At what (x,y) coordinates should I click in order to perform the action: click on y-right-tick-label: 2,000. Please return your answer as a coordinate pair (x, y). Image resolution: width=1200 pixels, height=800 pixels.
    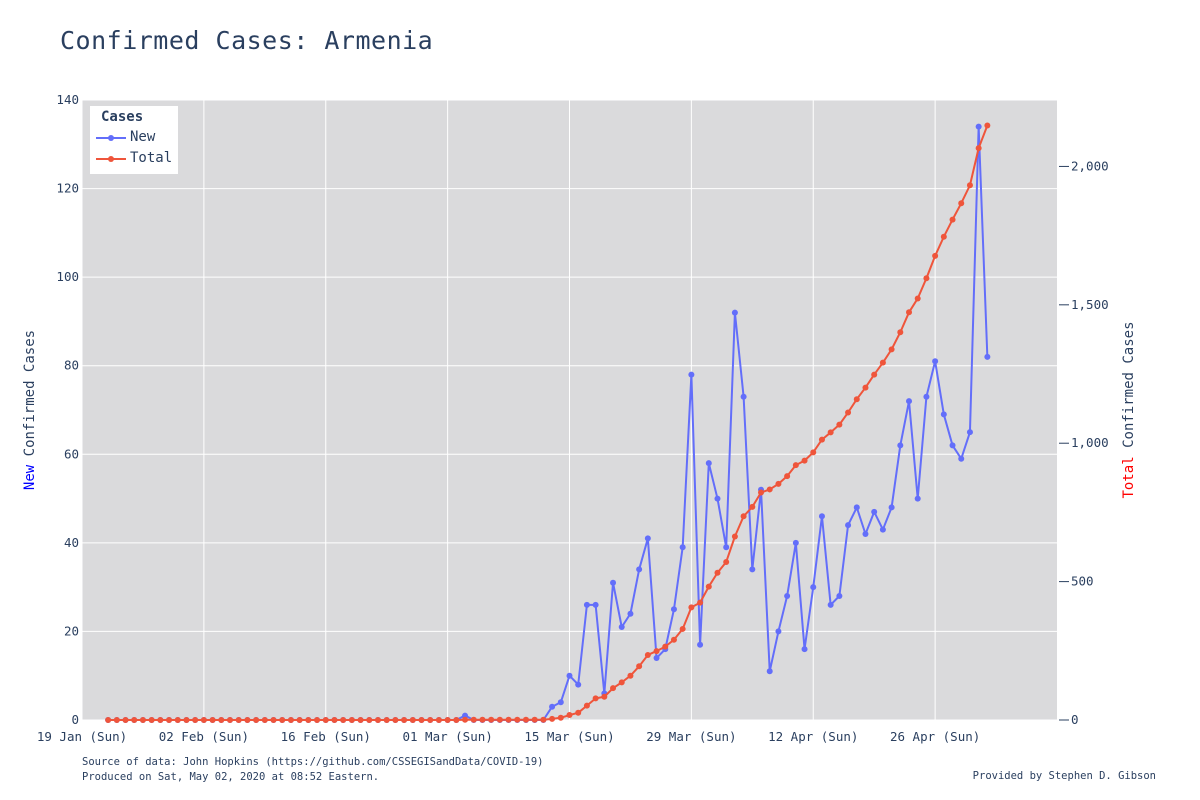
    Looking at the image, I should click on (1090, 165).